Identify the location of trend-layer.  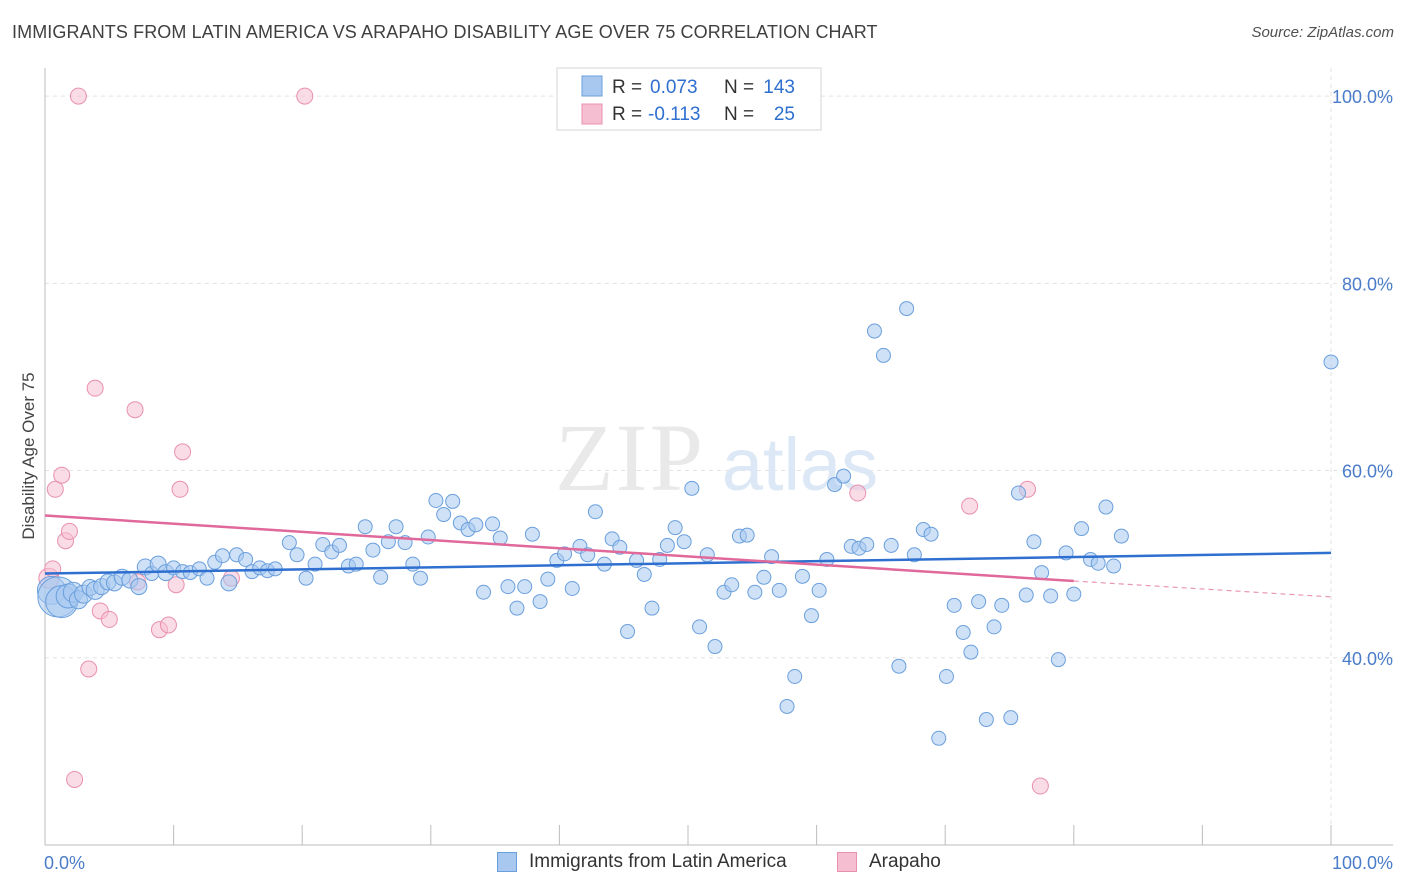
(688, 556).